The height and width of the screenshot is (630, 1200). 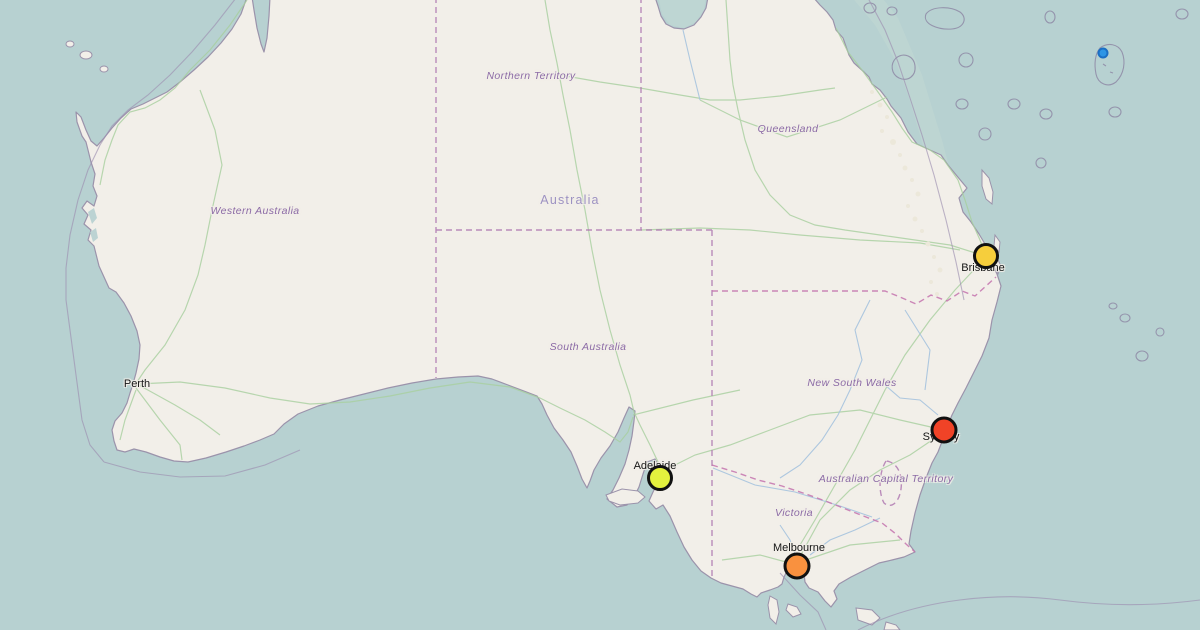 What do you see at coordinates (1103, 53) in the screenshot?
I see `marker-offshore-point` at bounding box center [1103, 53].